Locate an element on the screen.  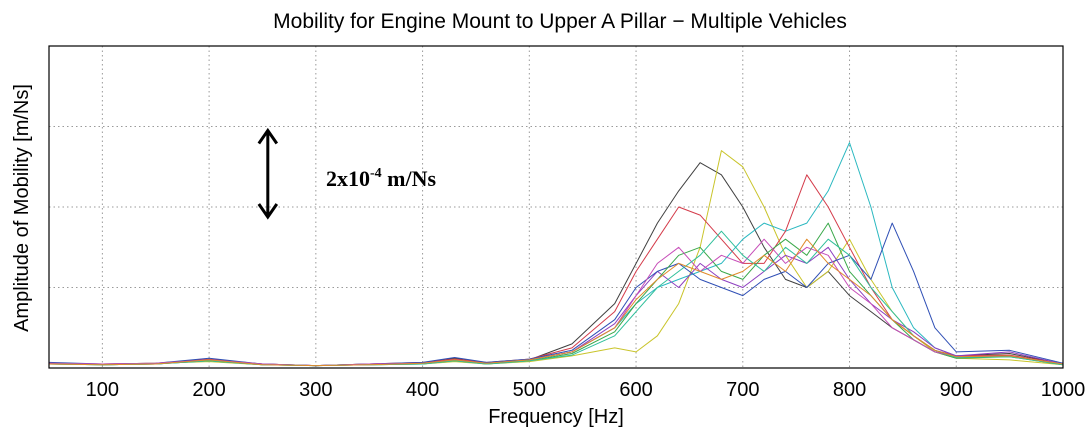
y-axis-label: Amplitude of Mobility [m/Ns] is located at coordinates (22, 208).